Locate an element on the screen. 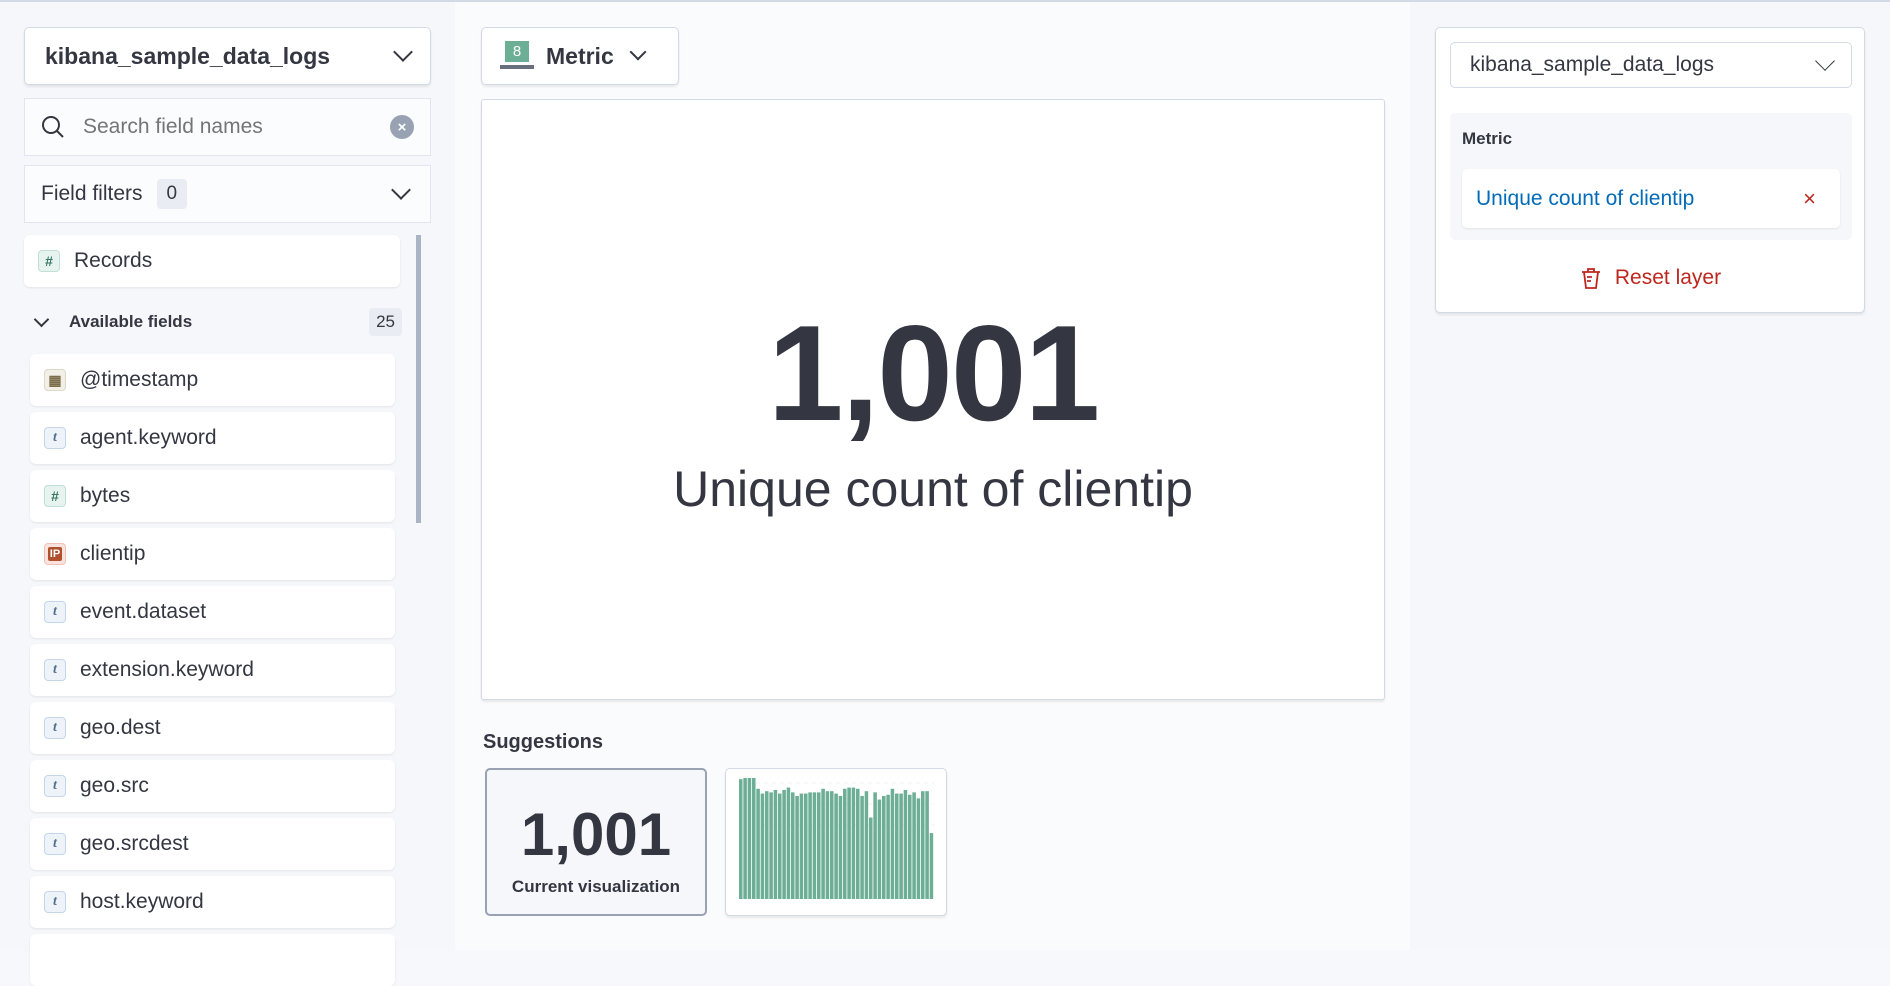 The width and height of the screenshot is (1890, 986). field-name: Records is located at coordinates (113, 260).